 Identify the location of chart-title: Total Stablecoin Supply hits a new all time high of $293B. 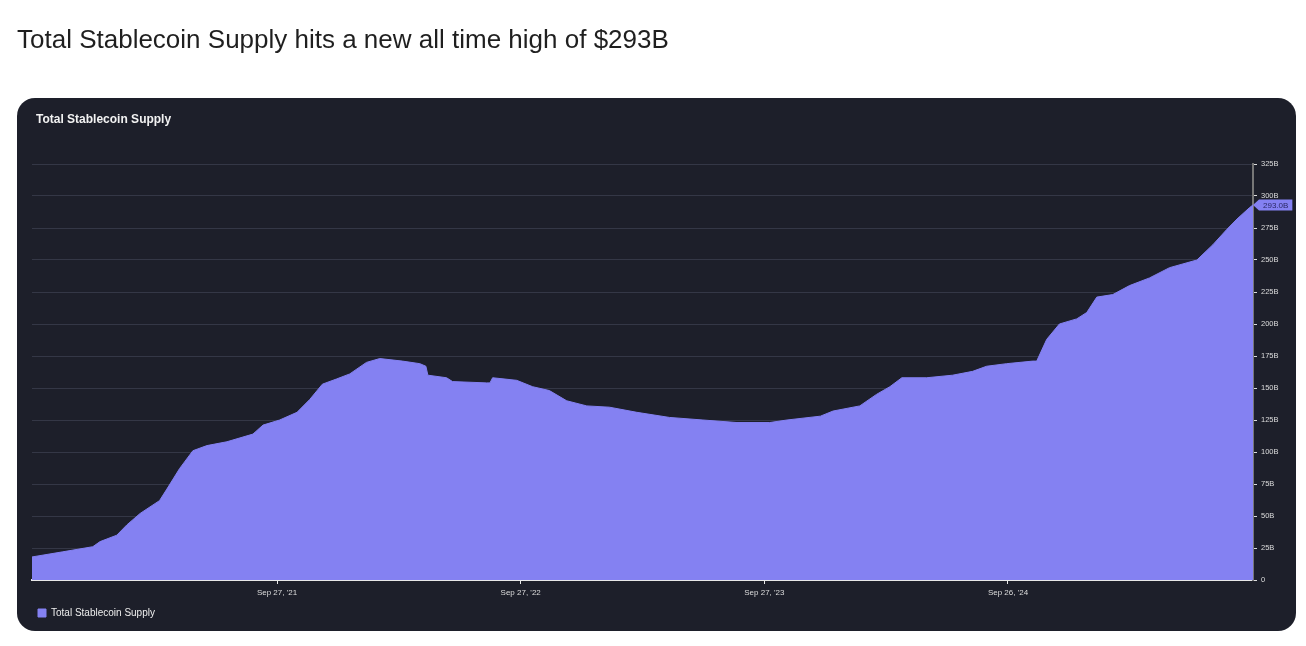
(343, 39).